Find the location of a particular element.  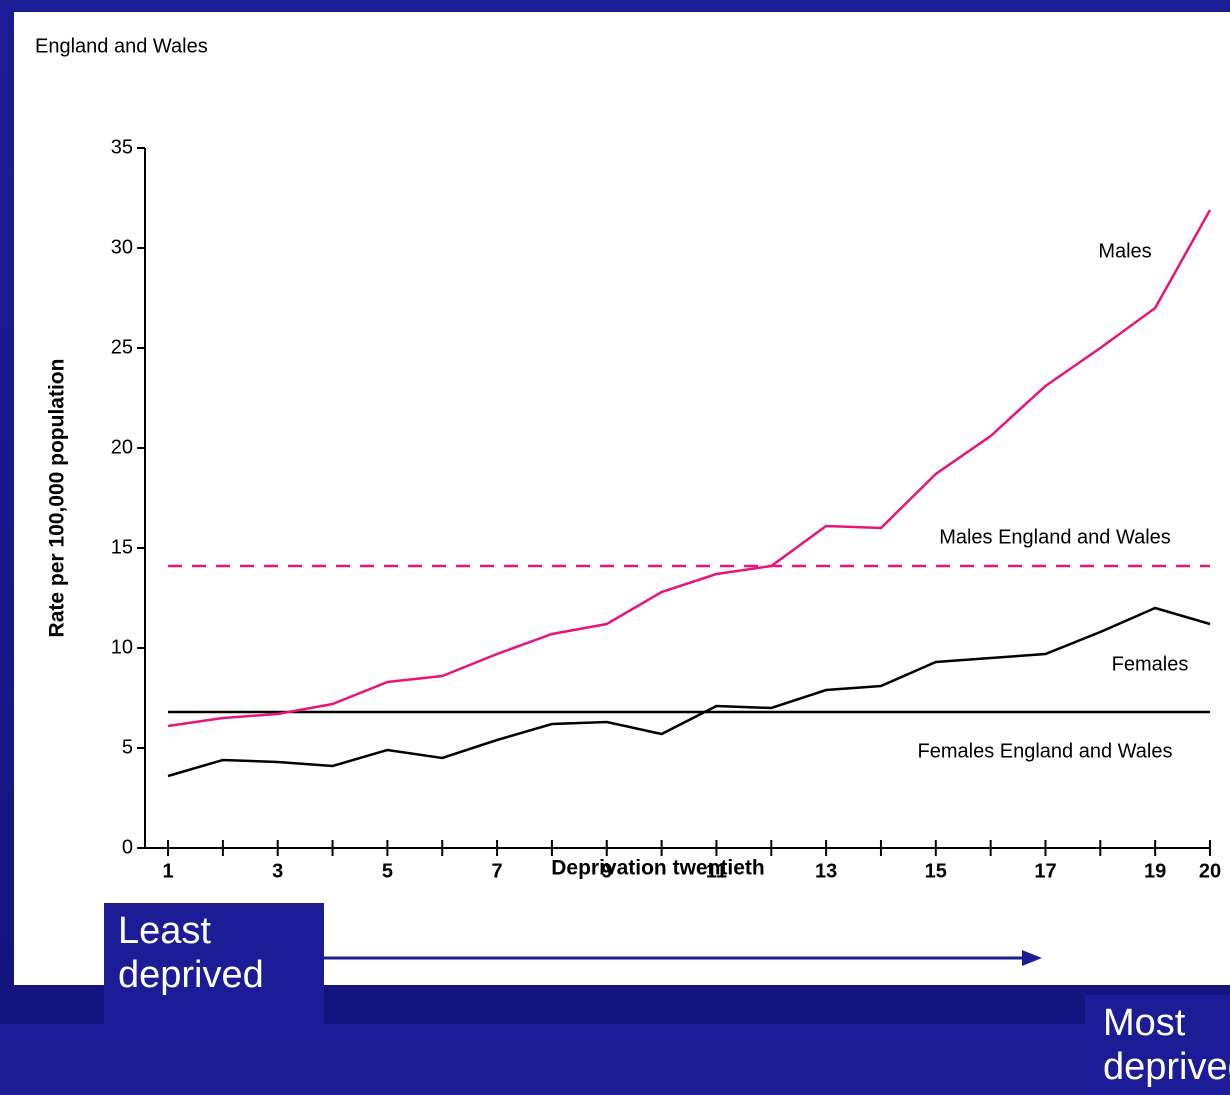

x-tick-label: 5 is located at coordinates (387, 871).